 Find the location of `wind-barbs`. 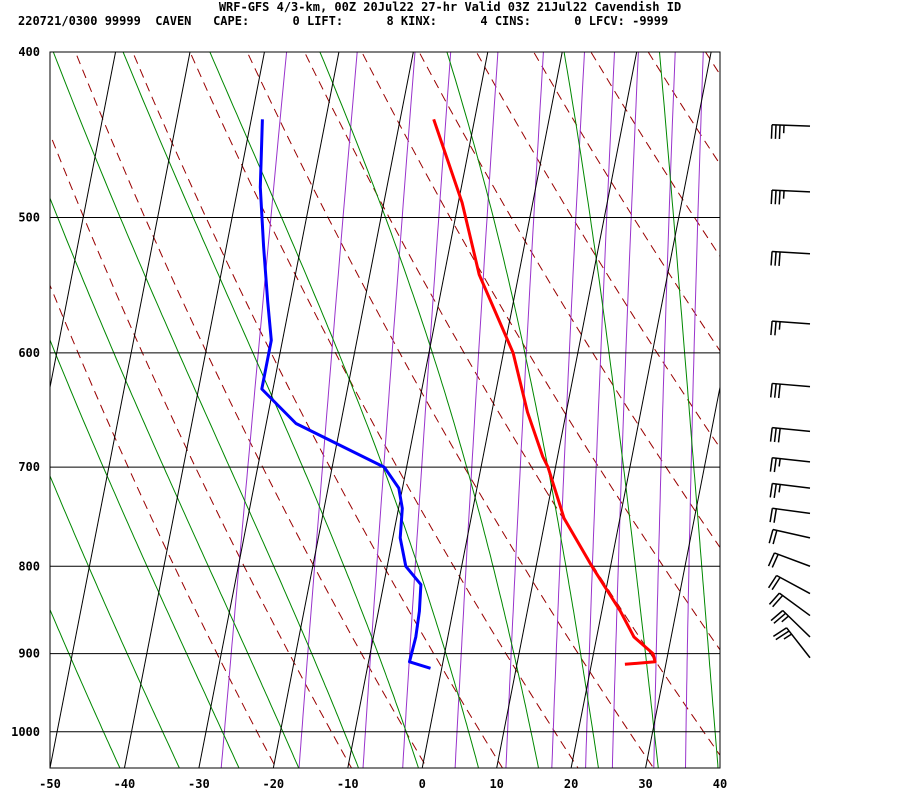

wind-barbs is located at coordinates (789, 391).